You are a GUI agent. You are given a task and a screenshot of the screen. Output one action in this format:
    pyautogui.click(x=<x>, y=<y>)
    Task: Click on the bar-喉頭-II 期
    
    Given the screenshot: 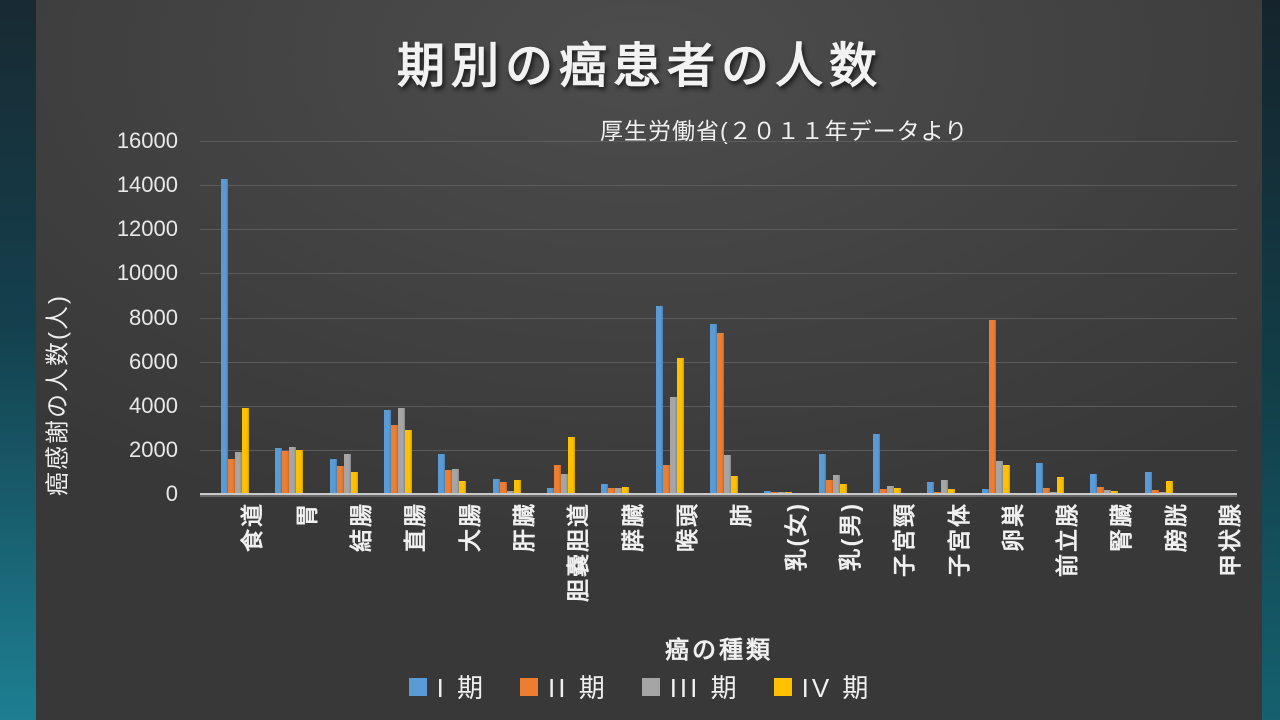 What is the action you would take?
    pyautogui.click(x=666, y=479)
    